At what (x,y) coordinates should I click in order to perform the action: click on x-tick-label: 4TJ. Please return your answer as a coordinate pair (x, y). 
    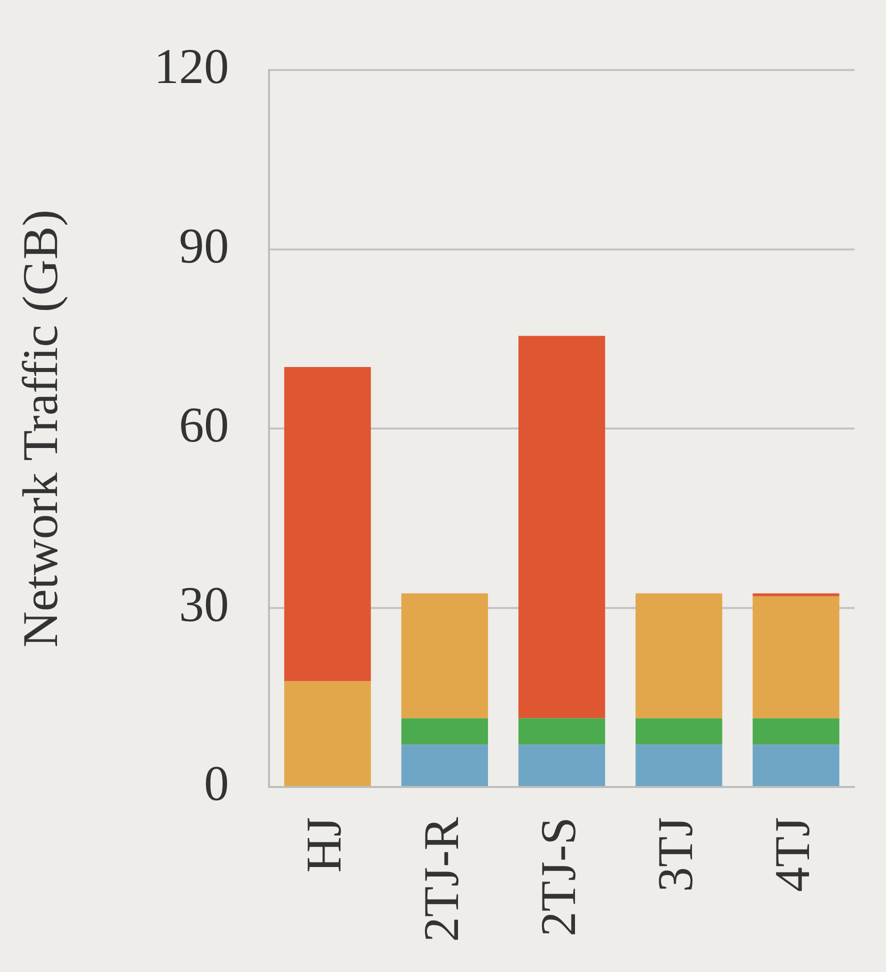
    Looking at the image, I should click on (792, 854).